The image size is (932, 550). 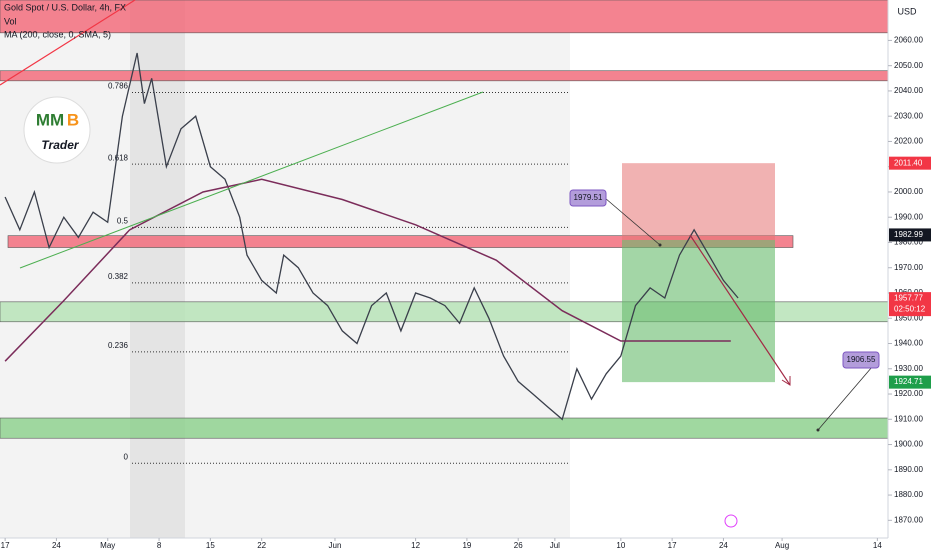 I want to click on fib-label: 0.382, so click(x=118, y=276).